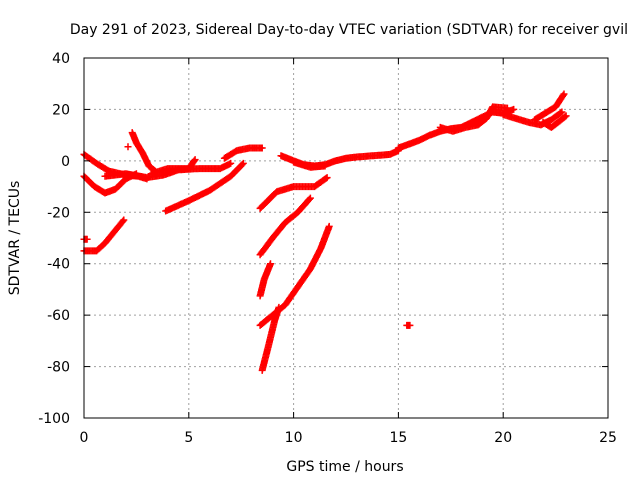 This screenshot has height=480, width=640. Describe the element at coordinates (65, 162) in the screenshot. I see `y-tick-label: 0` at that location.